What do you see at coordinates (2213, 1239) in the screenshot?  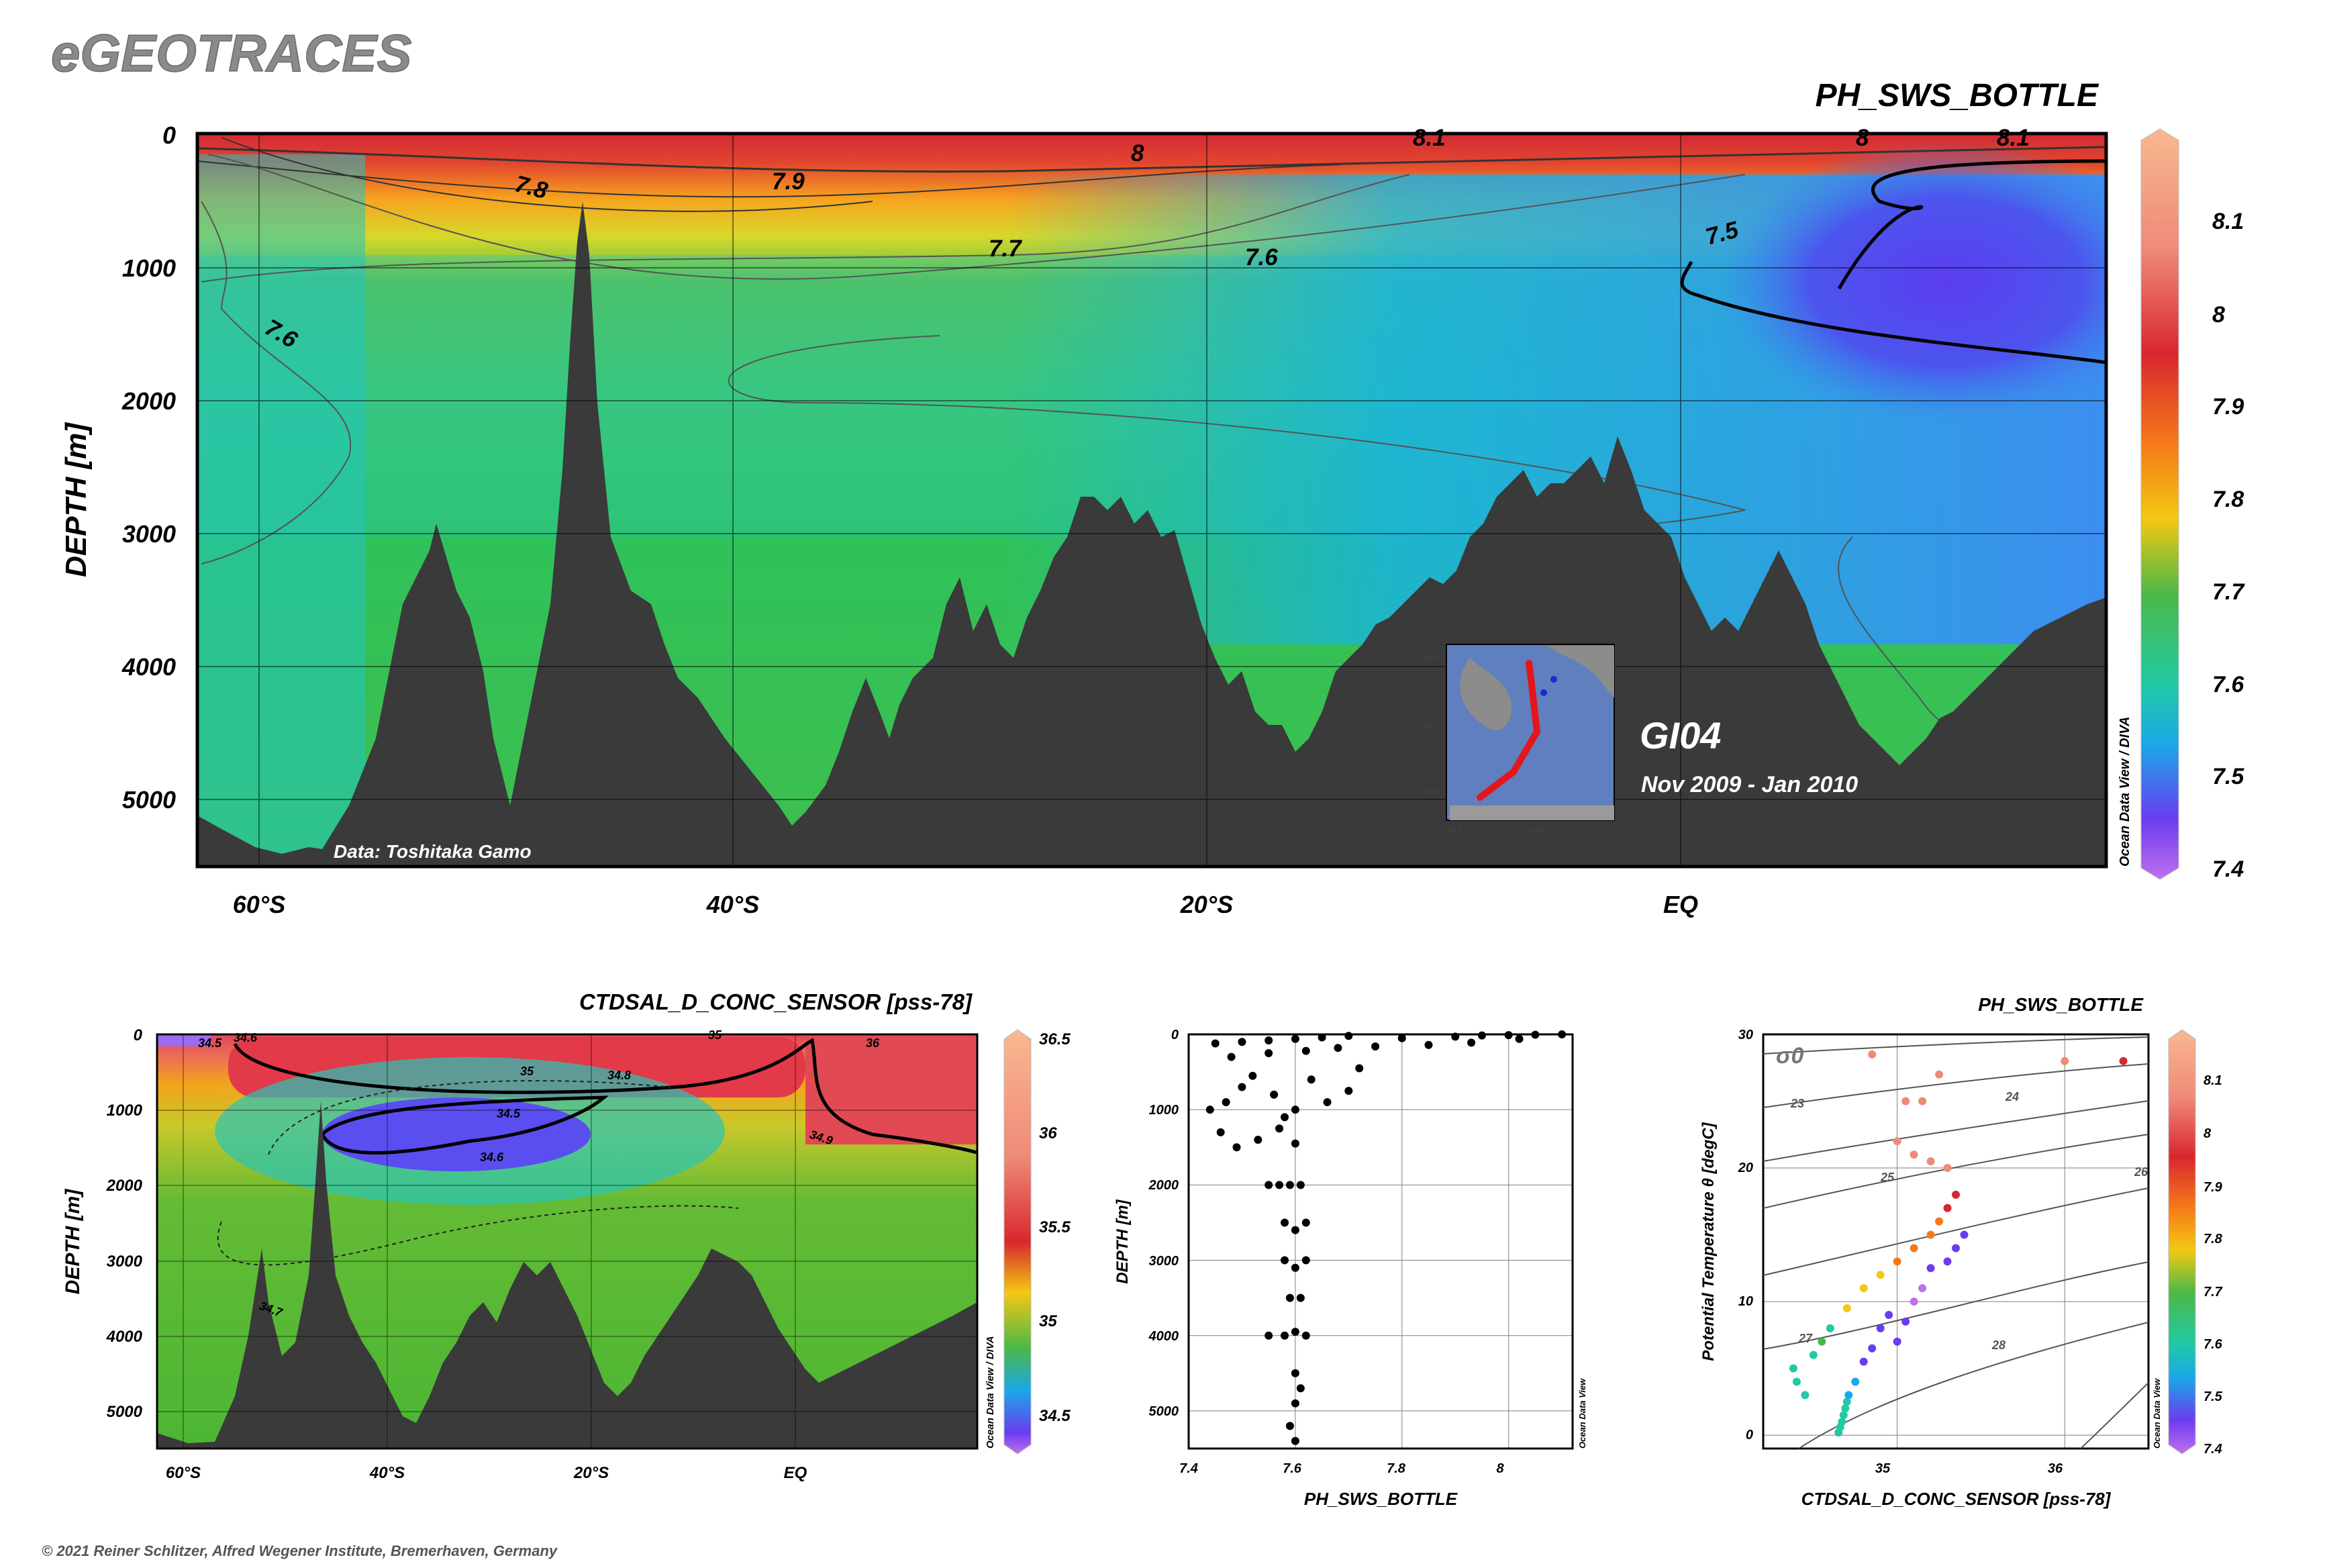 I see `ts-colorbar-tick: 7.8` at bounding box center [2213, 1239].